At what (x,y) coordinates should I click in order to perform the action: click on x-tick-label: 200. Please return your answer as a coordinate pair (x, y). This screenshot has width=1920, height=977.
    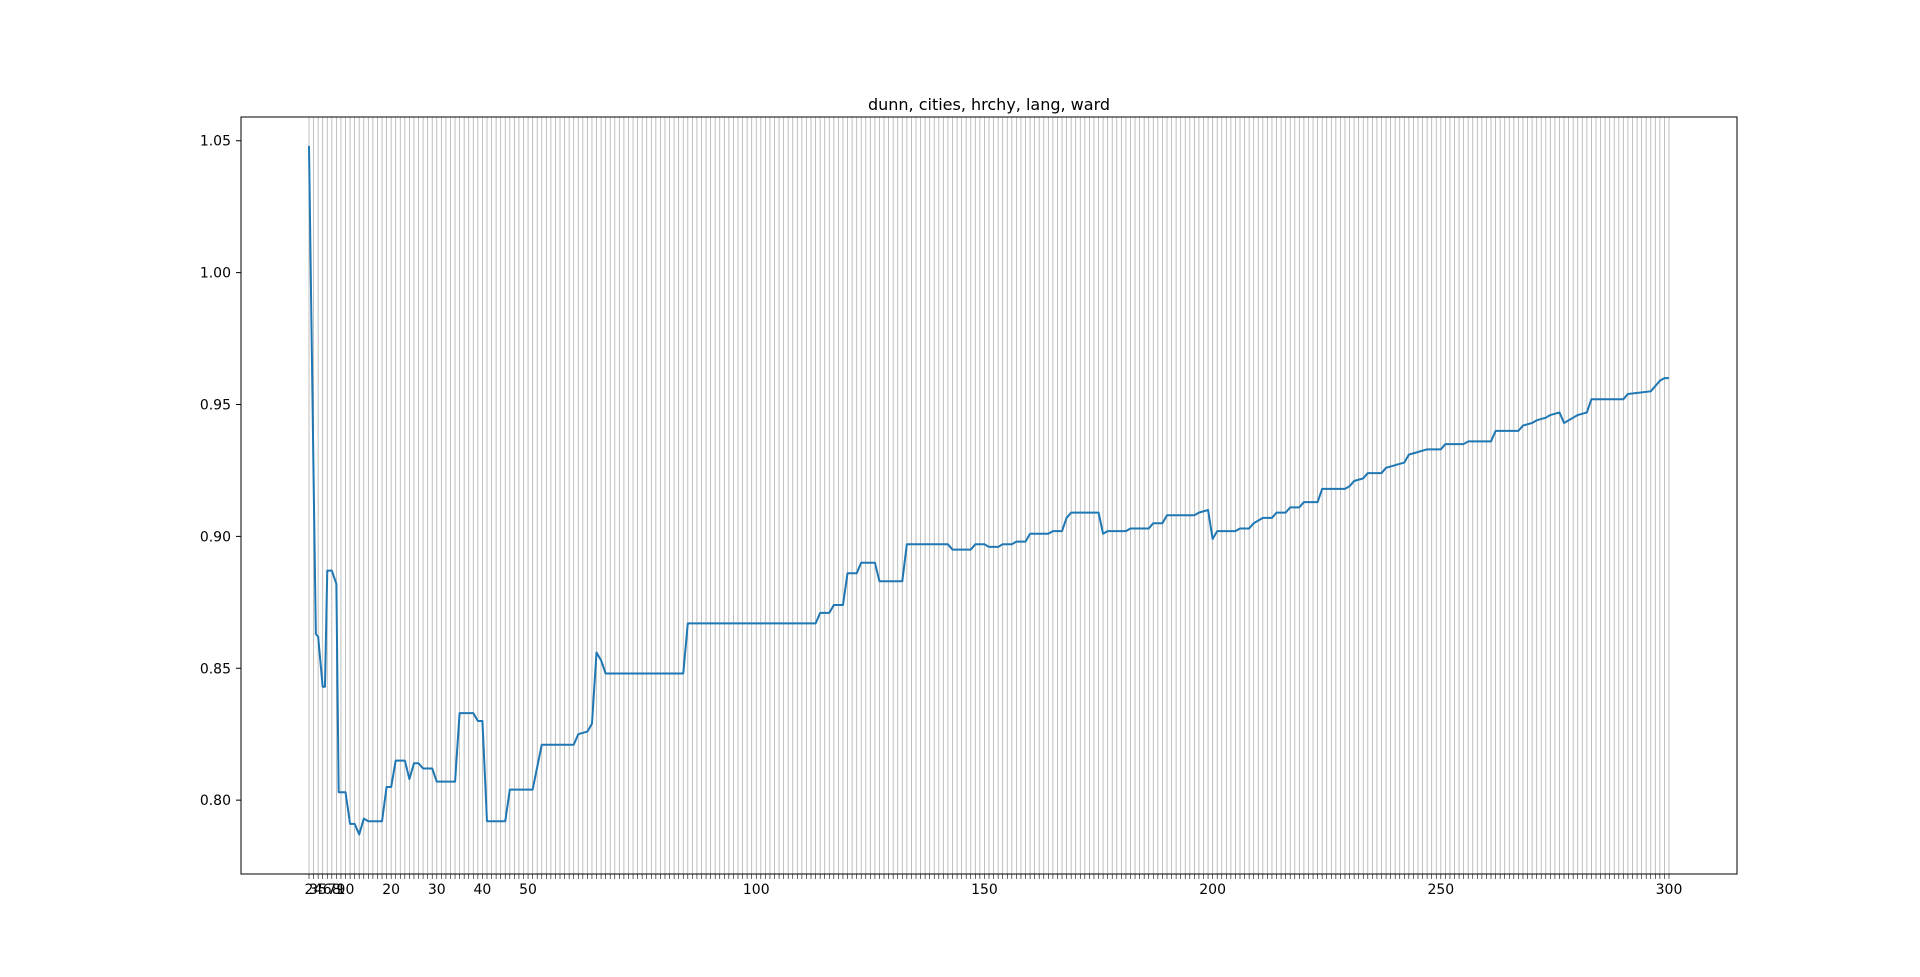
    Looking at the image, I should click on (1212, 890).